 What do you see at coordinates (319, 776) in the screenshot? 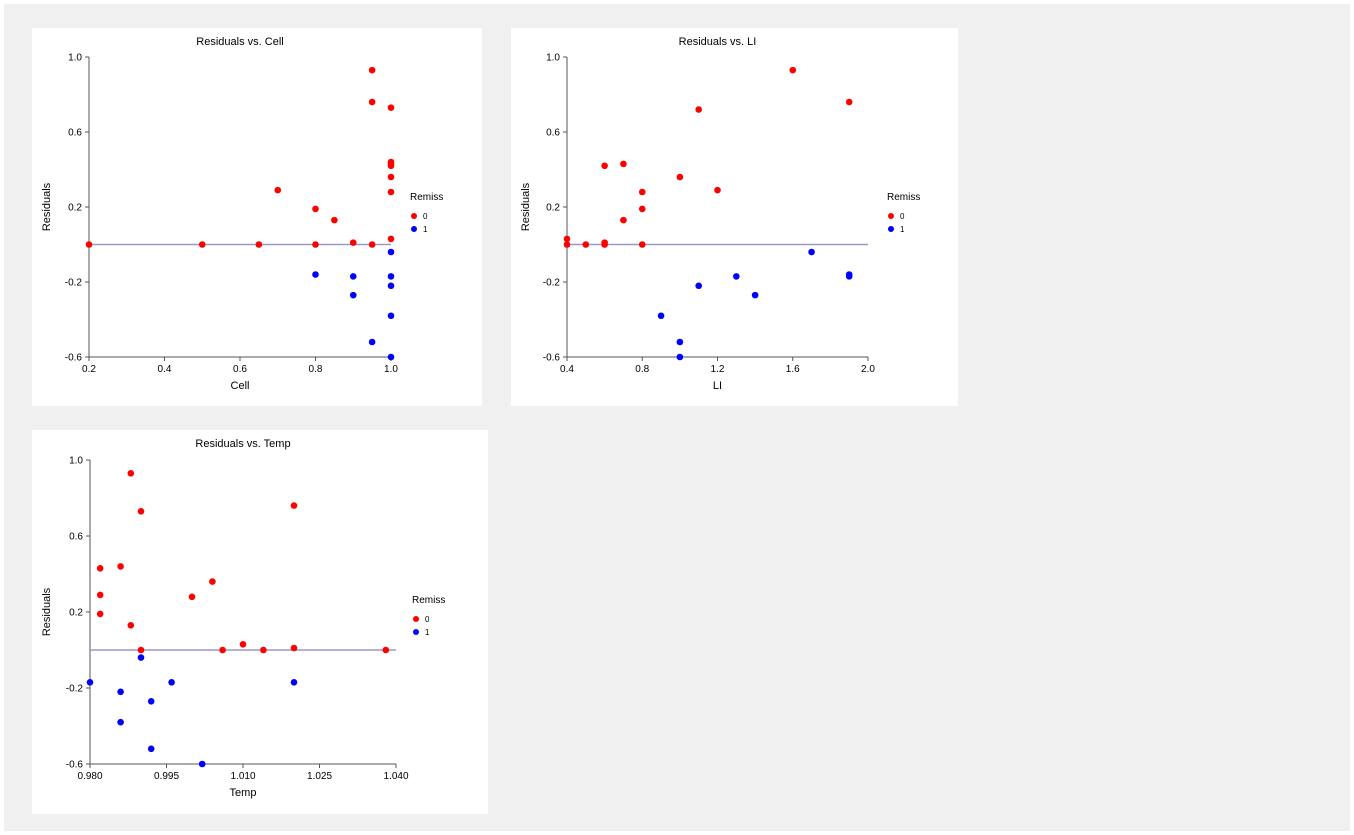
I see `x-tick-label: 1.025` at bounding box center [319, 776].